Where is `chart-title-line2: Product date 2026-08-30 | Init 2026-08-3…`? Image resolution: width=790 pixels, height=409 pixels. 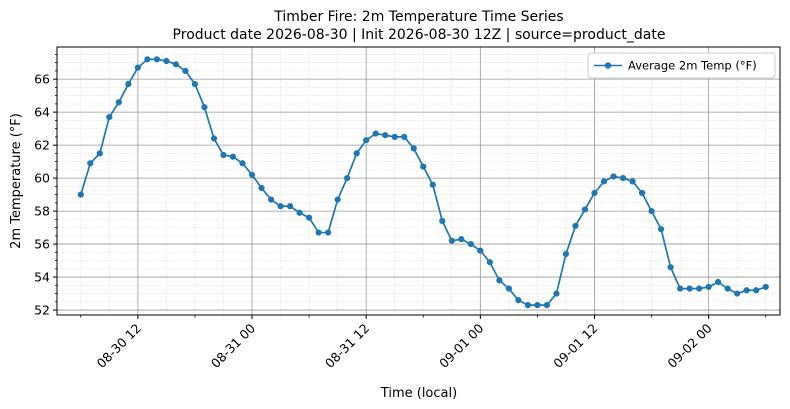
chart-title-line2: Product date 2026-08-30 | Init 2026-08-3… is located at coordinates (419, 35).